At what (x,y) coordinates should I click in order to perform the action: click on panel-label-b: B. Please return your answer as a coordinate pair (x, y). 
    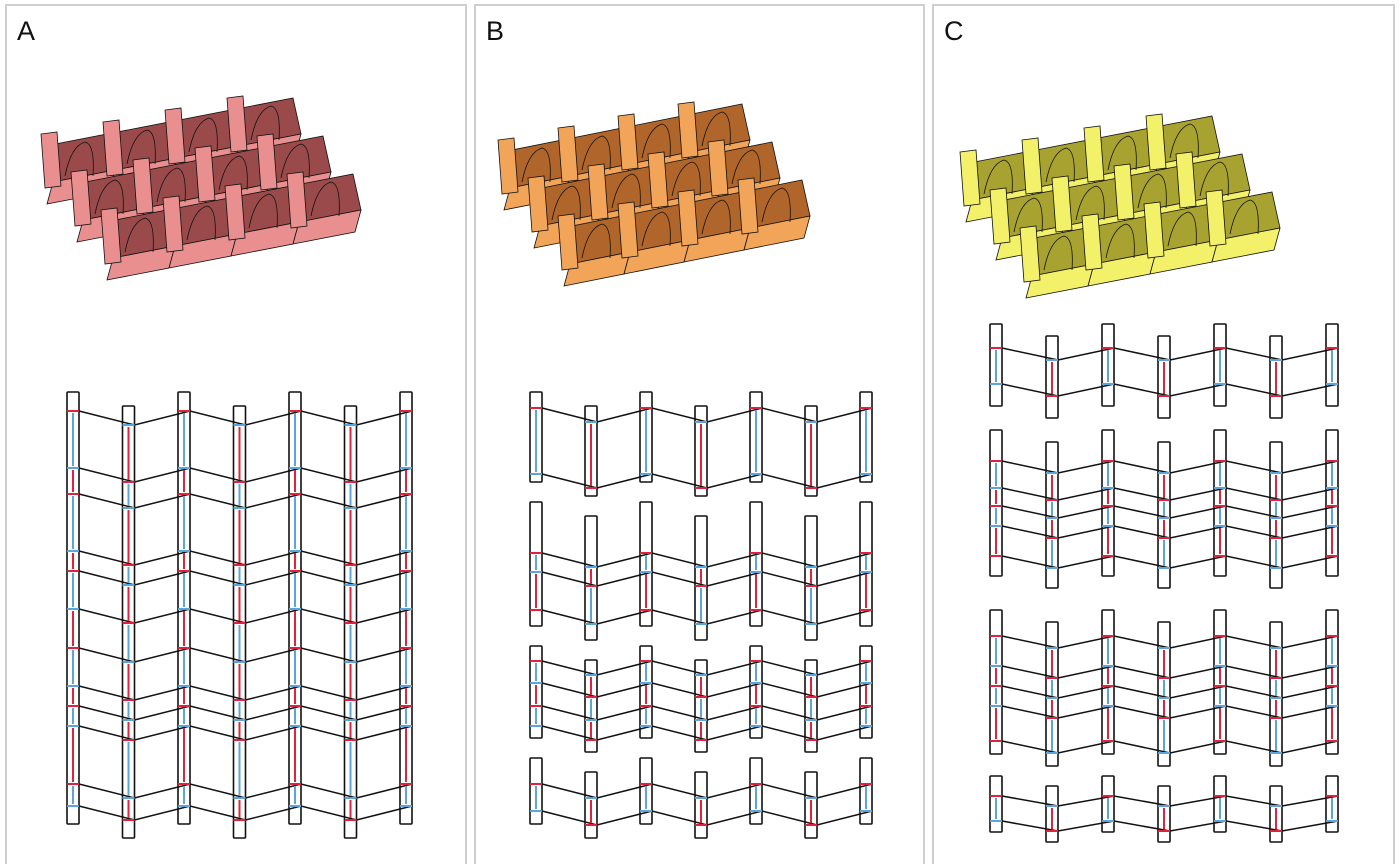
    Looking at the image, I should click on (495, 31).